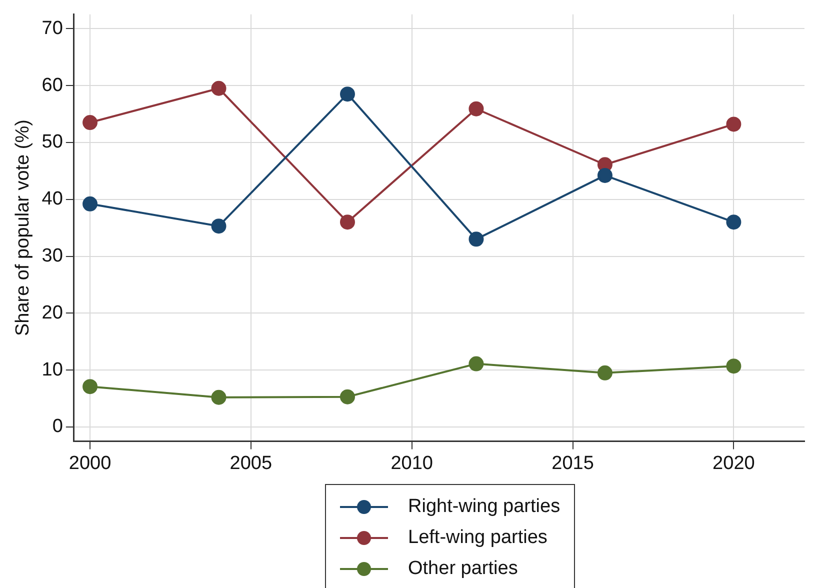 The width and height of the screenshot is (813, 588). Describe the element at coordinates (251, 463) in the screenshot. I see `x-tick-label: 2005` at that location.